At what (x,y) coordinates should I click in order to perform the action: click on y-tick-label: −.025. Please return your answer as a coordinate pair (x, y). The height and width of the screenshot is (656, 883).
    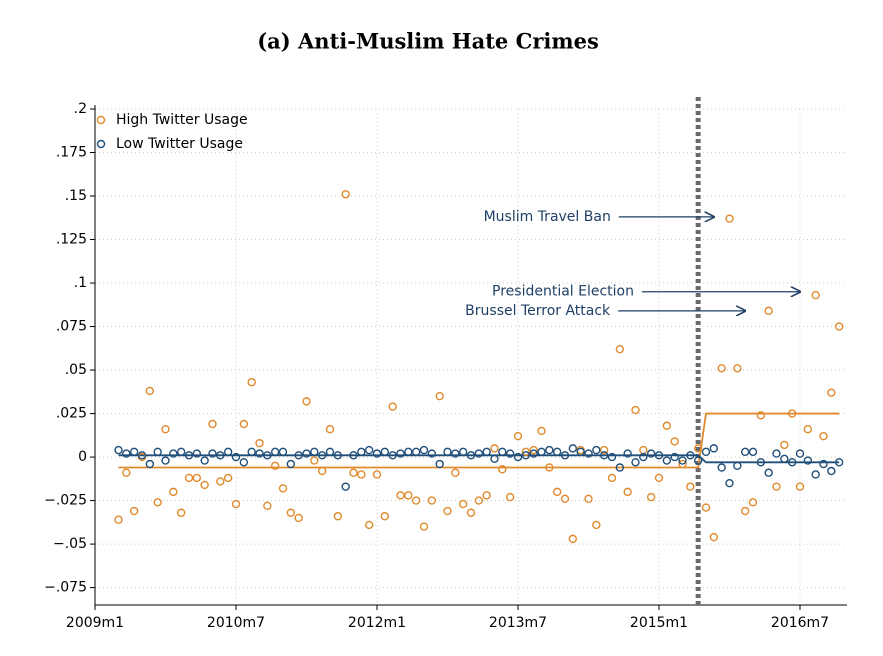
    Looking at the image, I should click on (65, 501).